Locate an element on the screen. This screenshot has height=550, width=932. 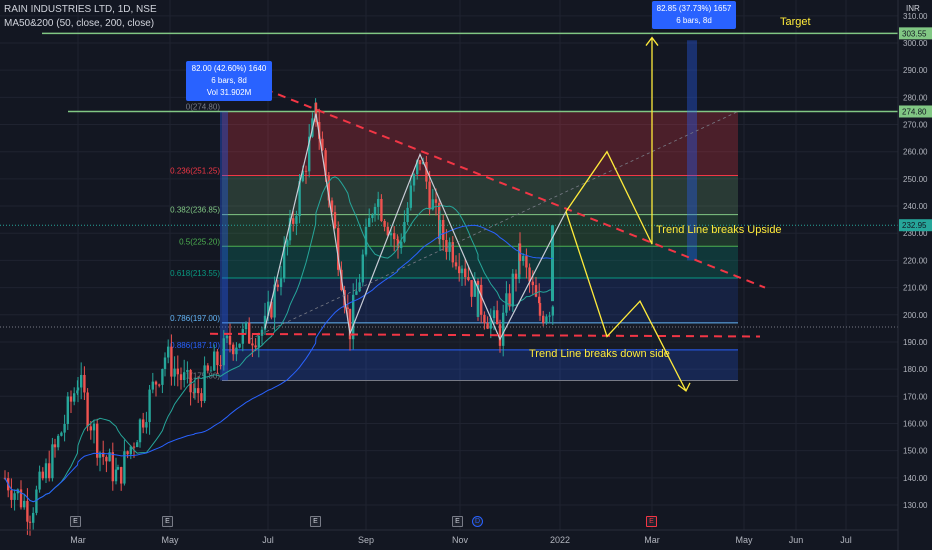
fib-level-label: 0.886(187.10) is located at coordinates (195, 345).